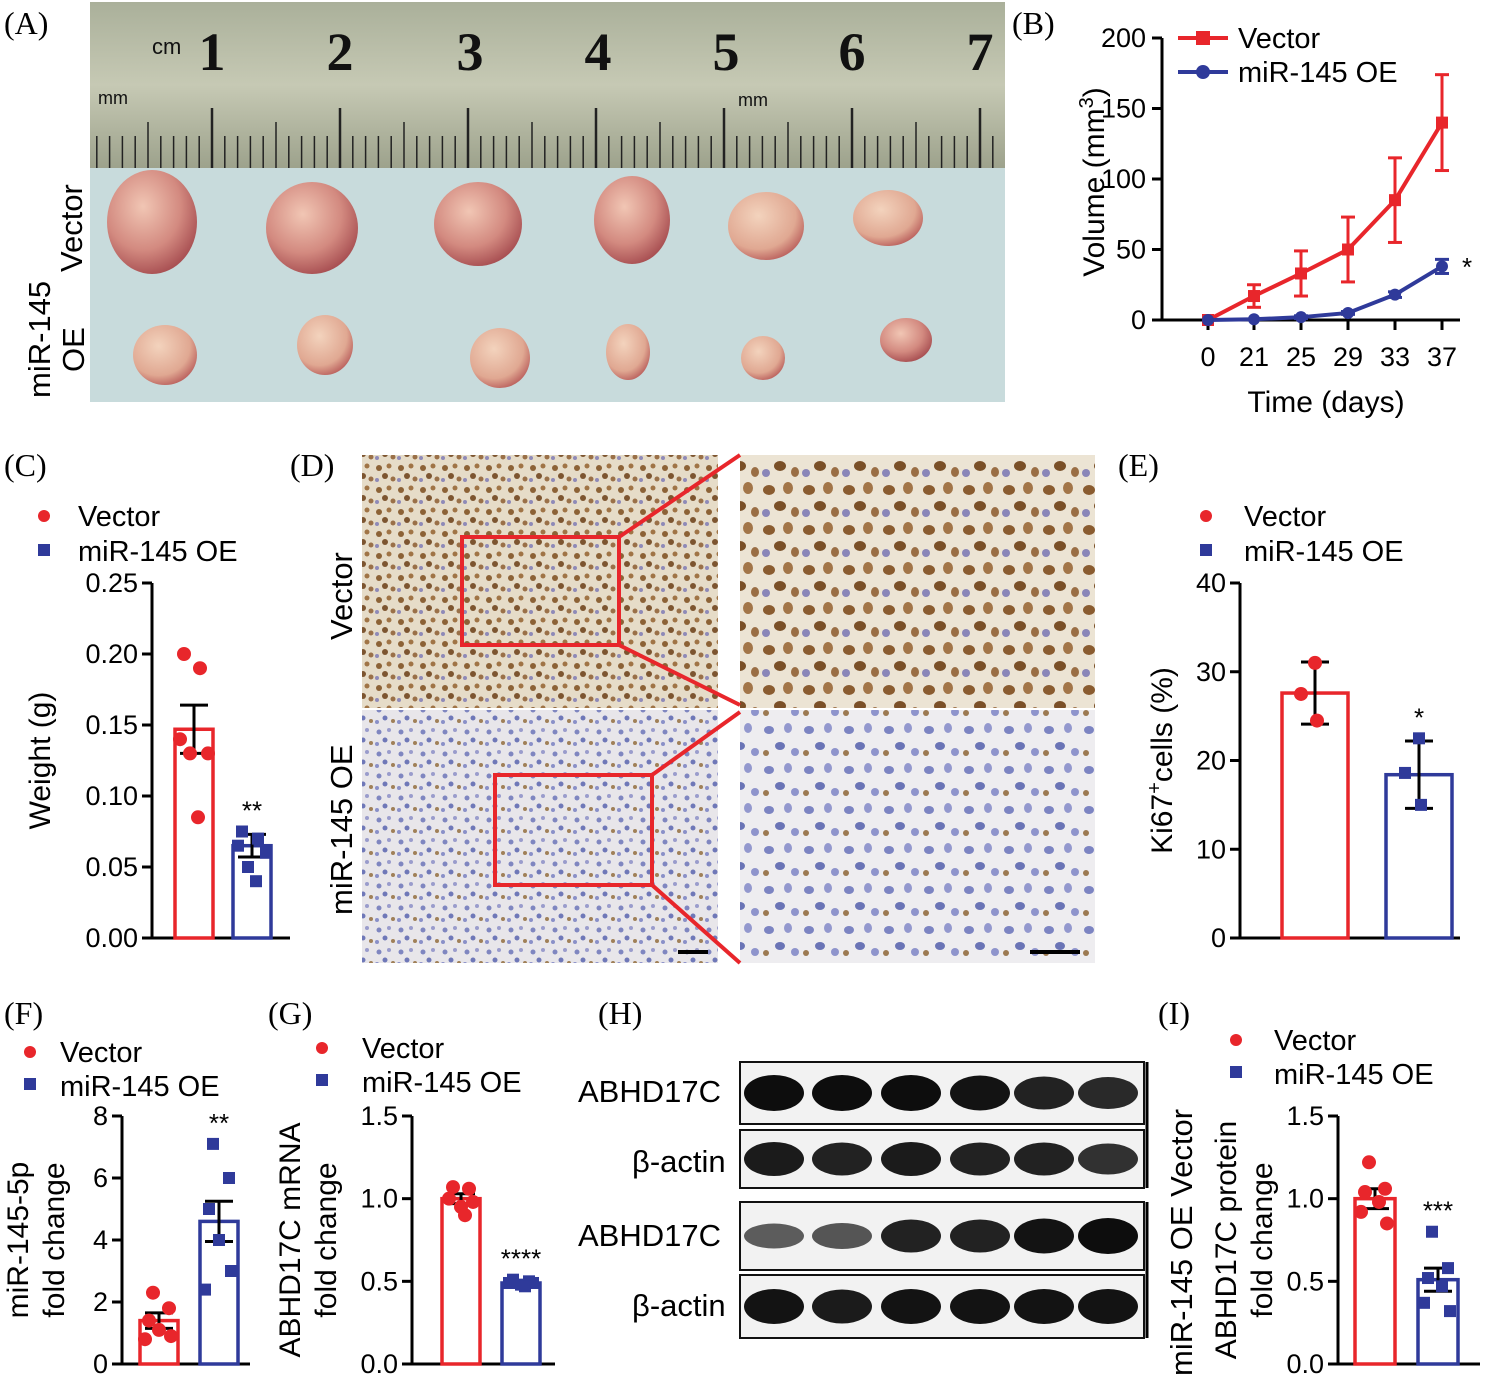 Image resolution: width=1500 pixels, height=1380 pixels. I want to click on g-legend-marker-vector, so click(322, 1048).